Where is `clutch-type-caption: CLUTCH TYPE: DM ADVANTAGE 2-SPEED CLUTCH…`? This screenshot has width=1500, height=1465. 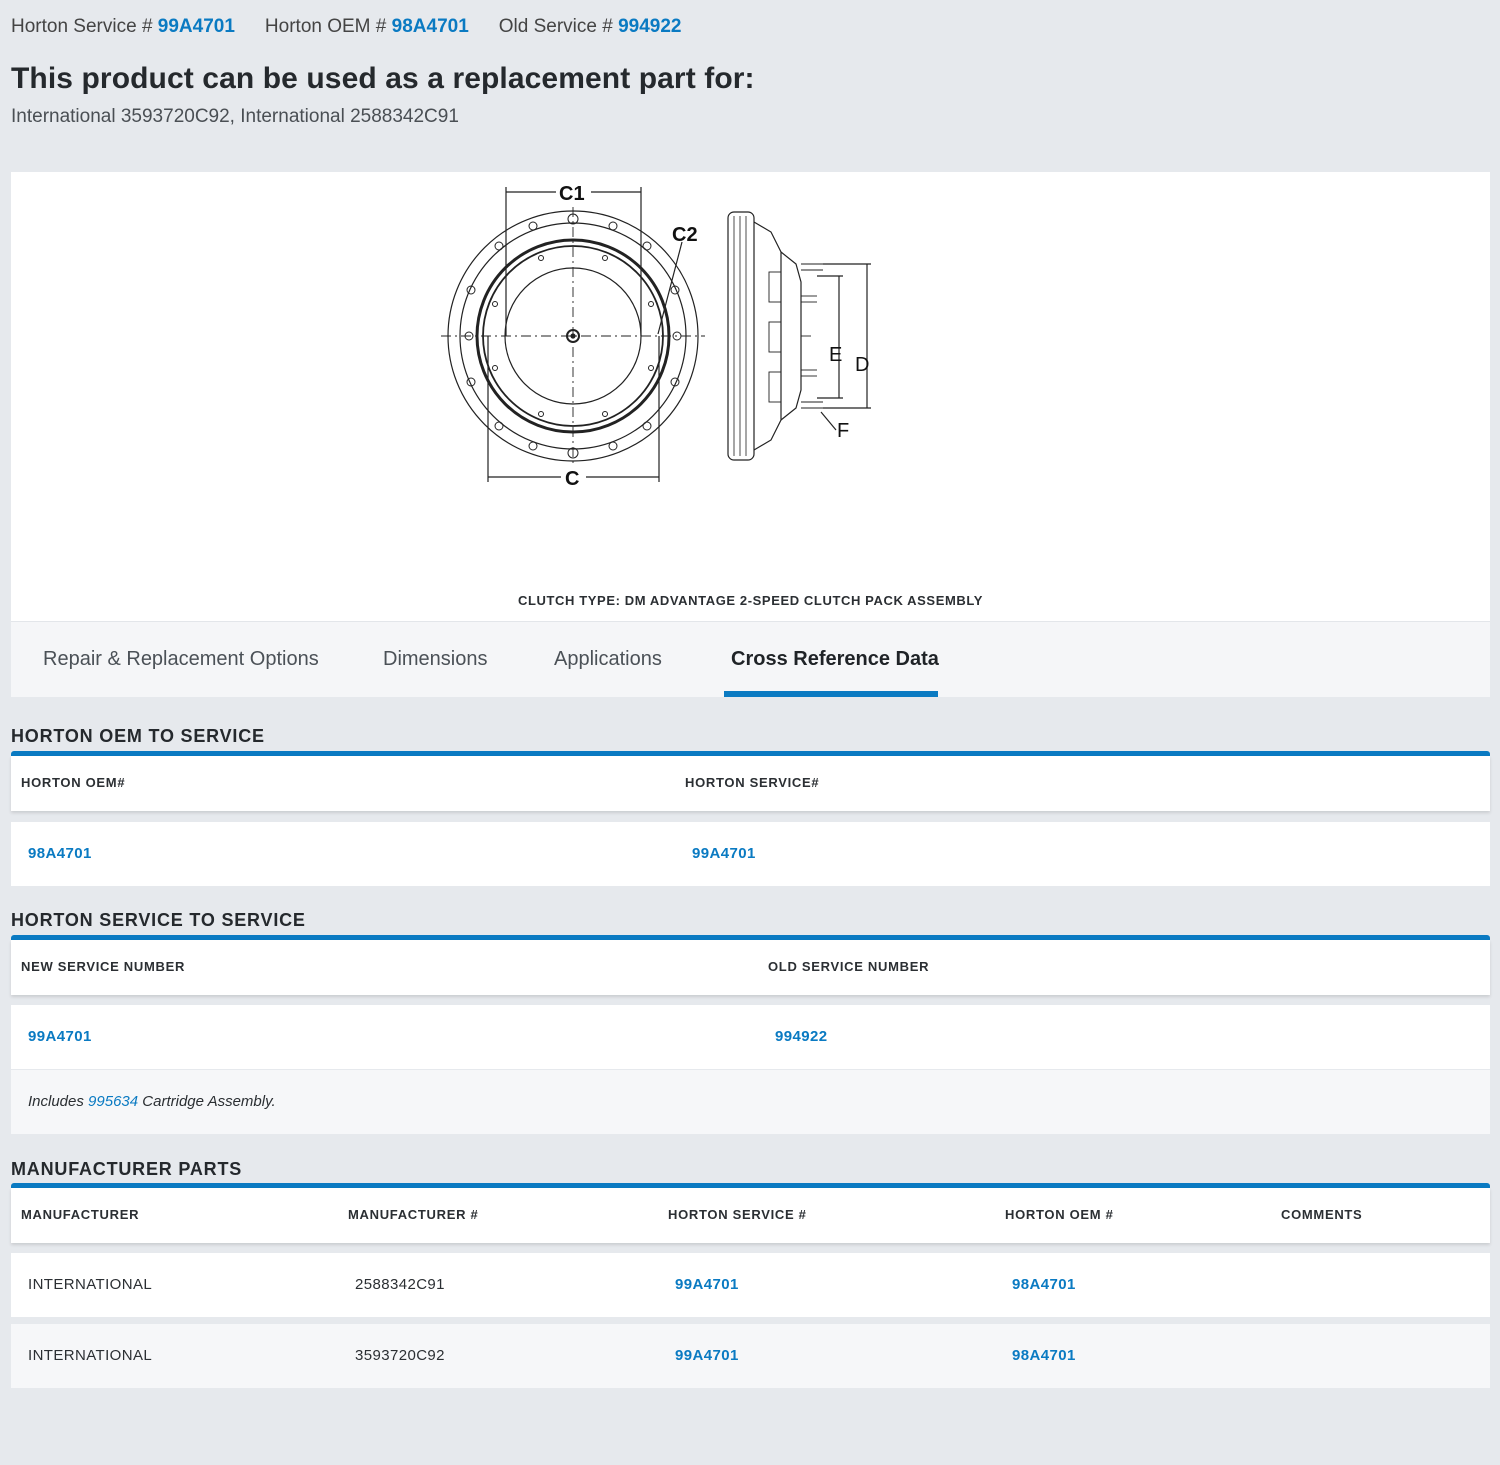
clutch-type-caption: CLUTCH TYPE: DM ADVANTAGE 2-SPEED CLUTCH… is located at coordinates (750, 600).